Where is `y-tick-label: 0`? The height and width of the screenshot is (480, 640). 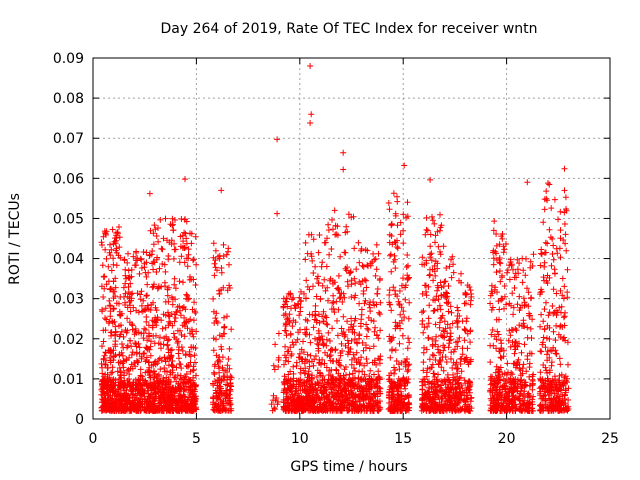
y-tick-label: 0 is located at coordinates (79, 420).